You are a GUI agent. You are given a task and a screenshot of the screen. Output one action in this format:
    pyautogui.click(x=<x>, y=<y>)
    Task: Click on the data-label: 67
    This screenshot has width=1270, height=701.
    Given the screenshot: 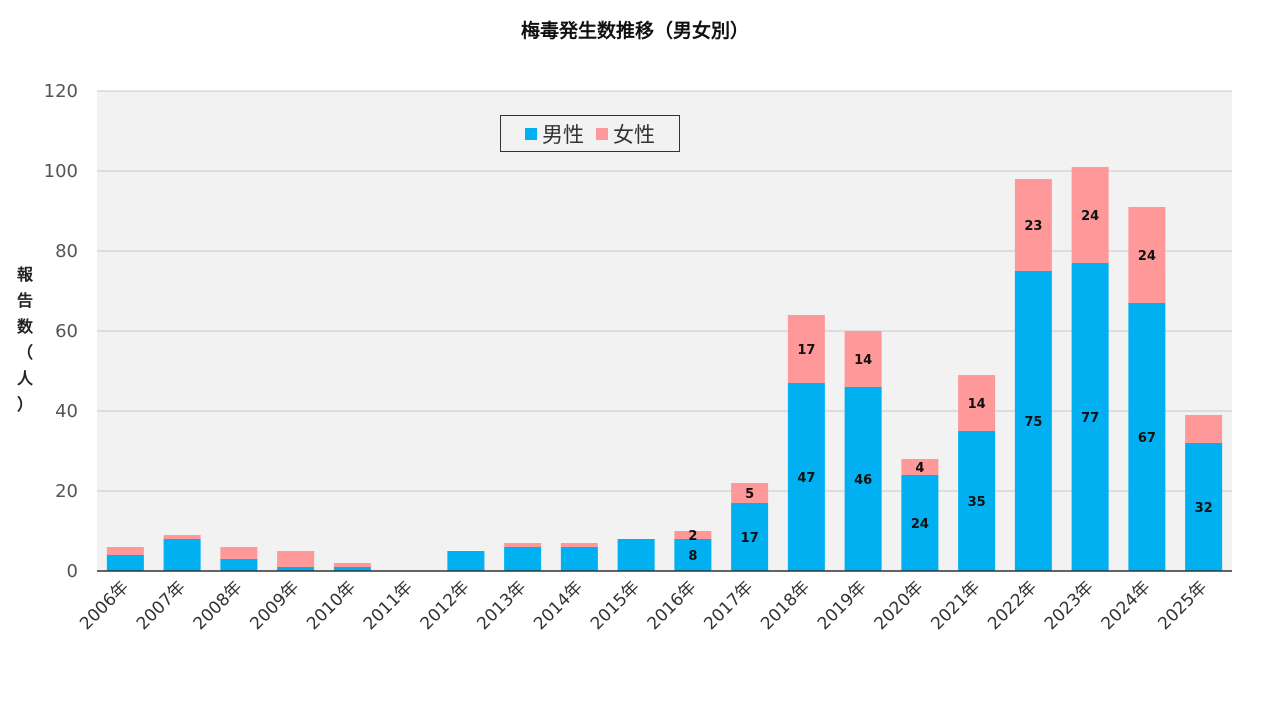 What is the action you would take?
    pyautogui.click(x=1147, y=438)
    